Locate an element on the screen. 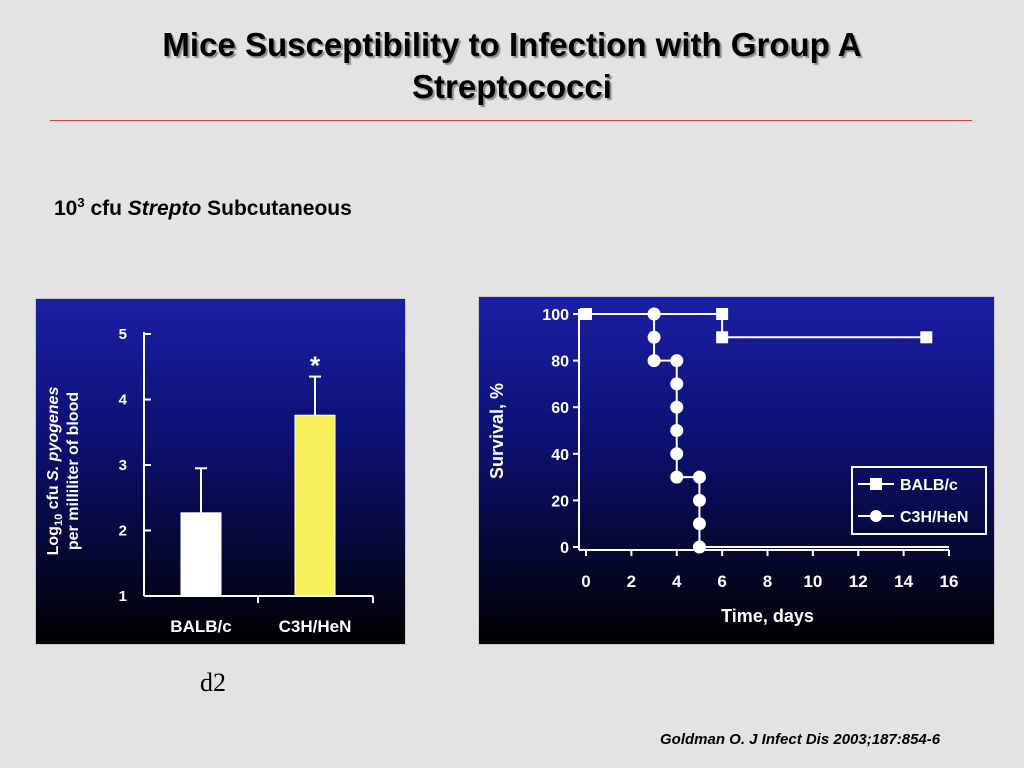 The image size is (1024, 768). x-tick-label: 16 is located at coordinates (949, 581).